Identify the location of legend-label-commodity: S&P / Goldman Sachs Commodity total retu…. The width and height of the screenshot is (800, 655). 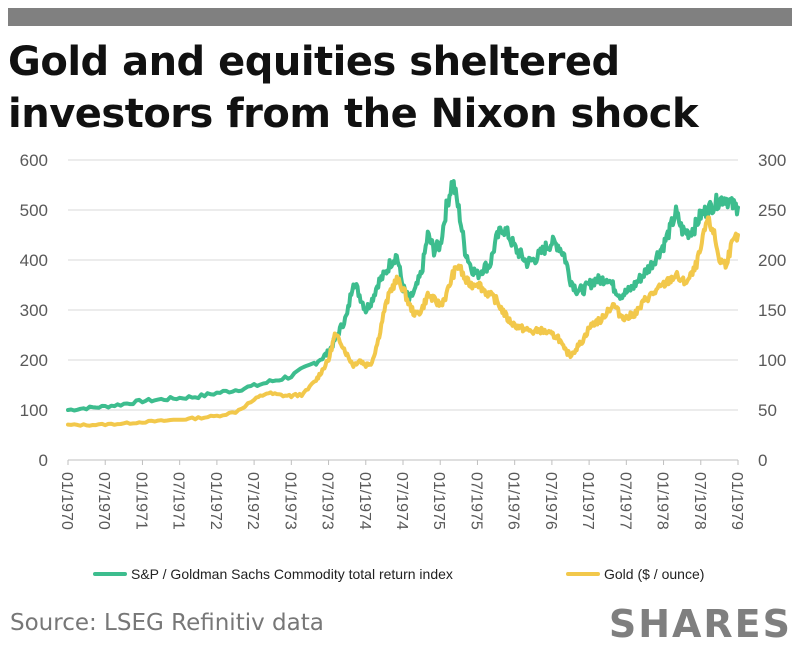
(292, 574).